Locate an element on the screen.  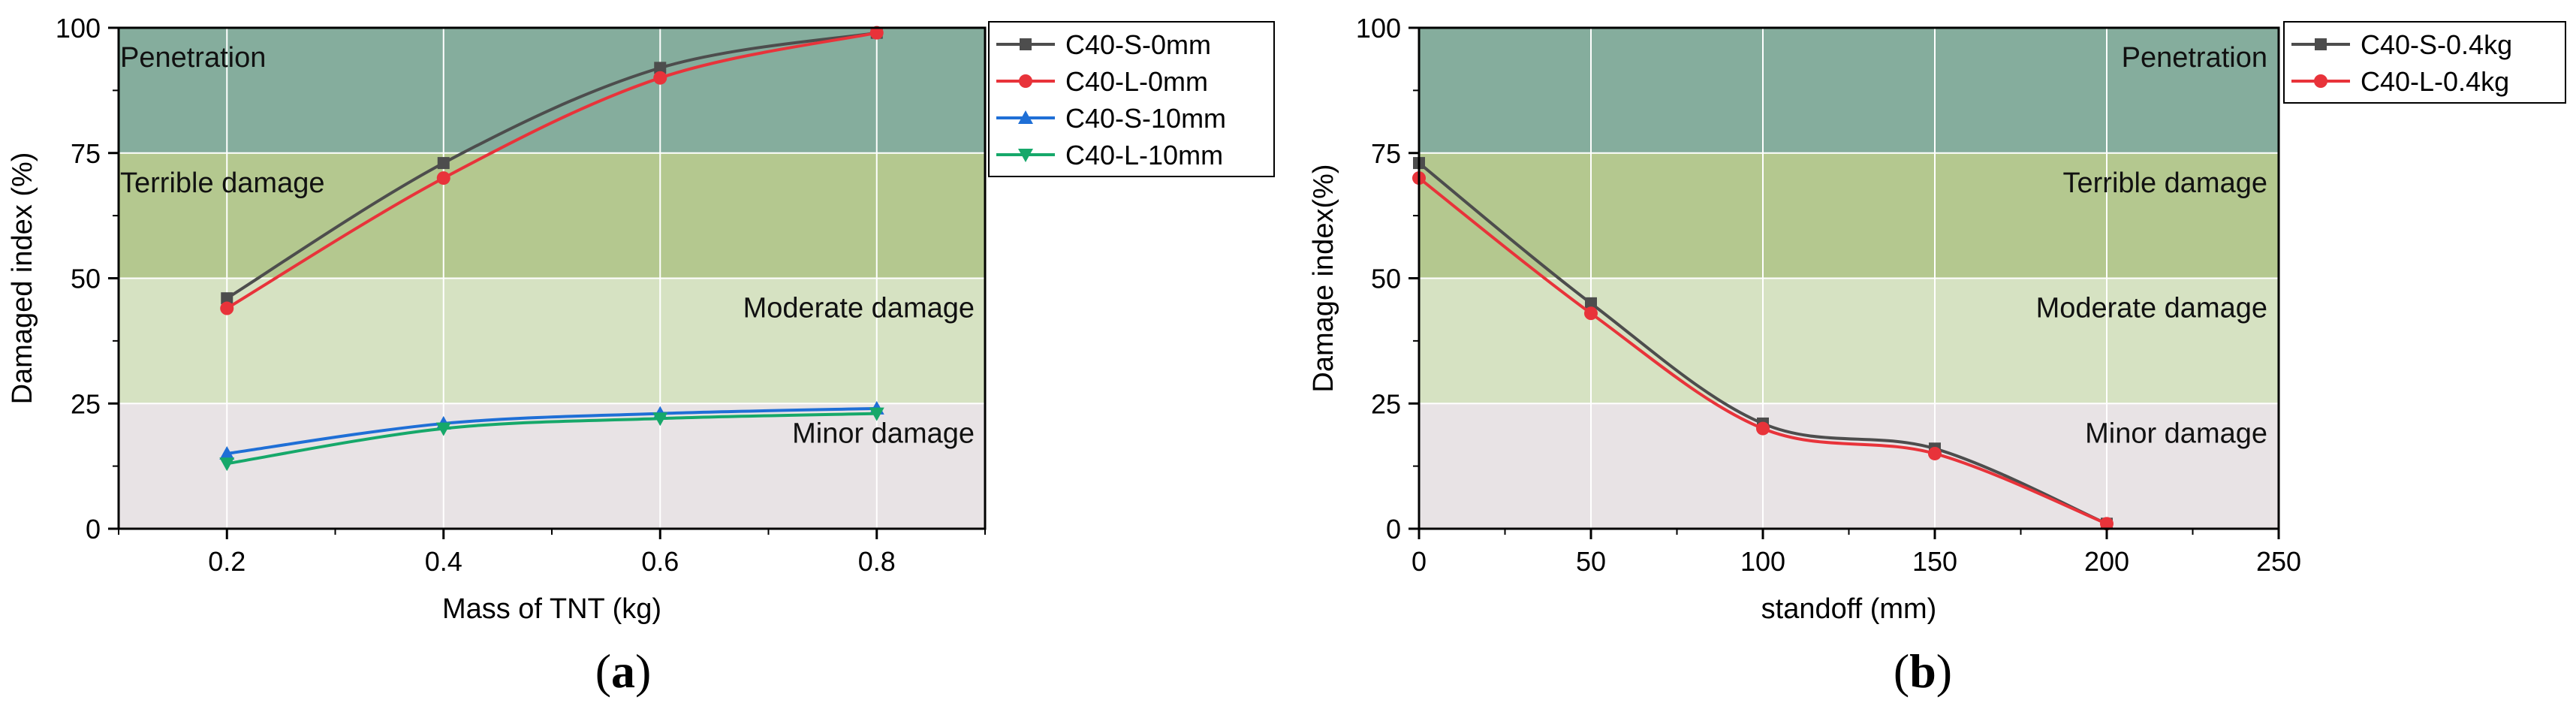
legend-label: C40-S-10mm is located at coordinates (1145, 118).